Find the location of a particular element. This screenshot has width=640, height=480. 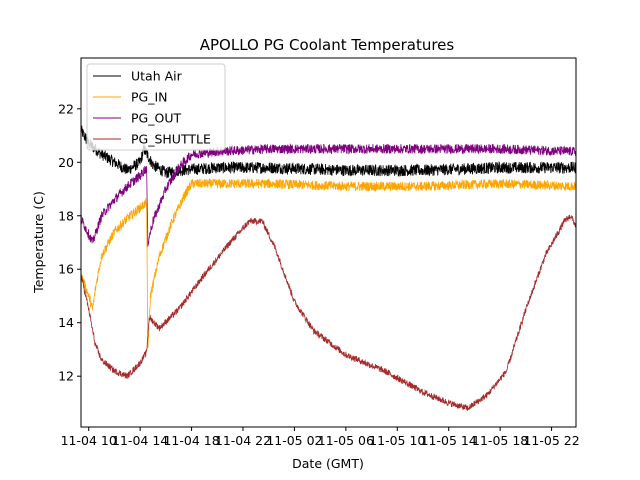

legend-box is located at coordinates (156, 107).